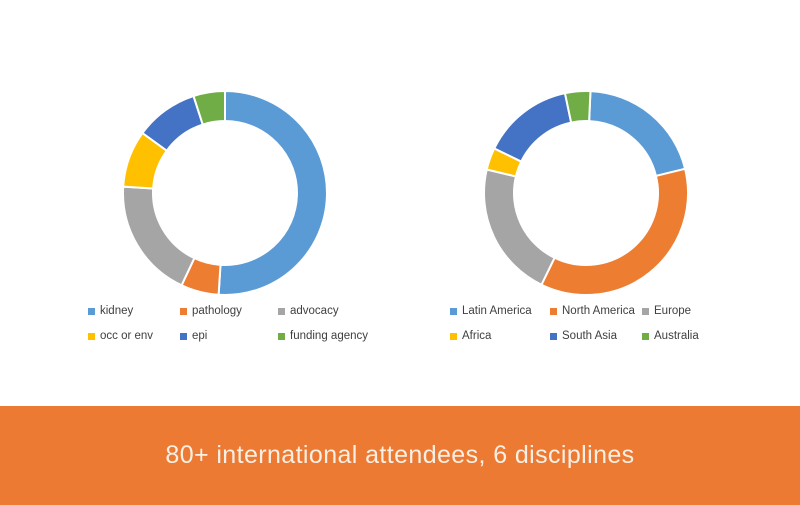  What do you see at coordinates (577, 107) in the screenshot?
I see `donut-segment-australia` at bounding box center [577, 107].